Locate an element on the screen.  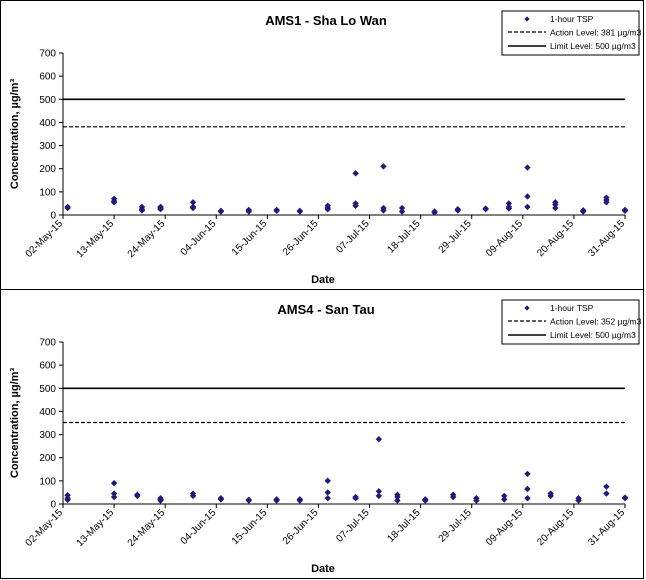
y-tick-label: 300 is located at coordinates (47, 146).